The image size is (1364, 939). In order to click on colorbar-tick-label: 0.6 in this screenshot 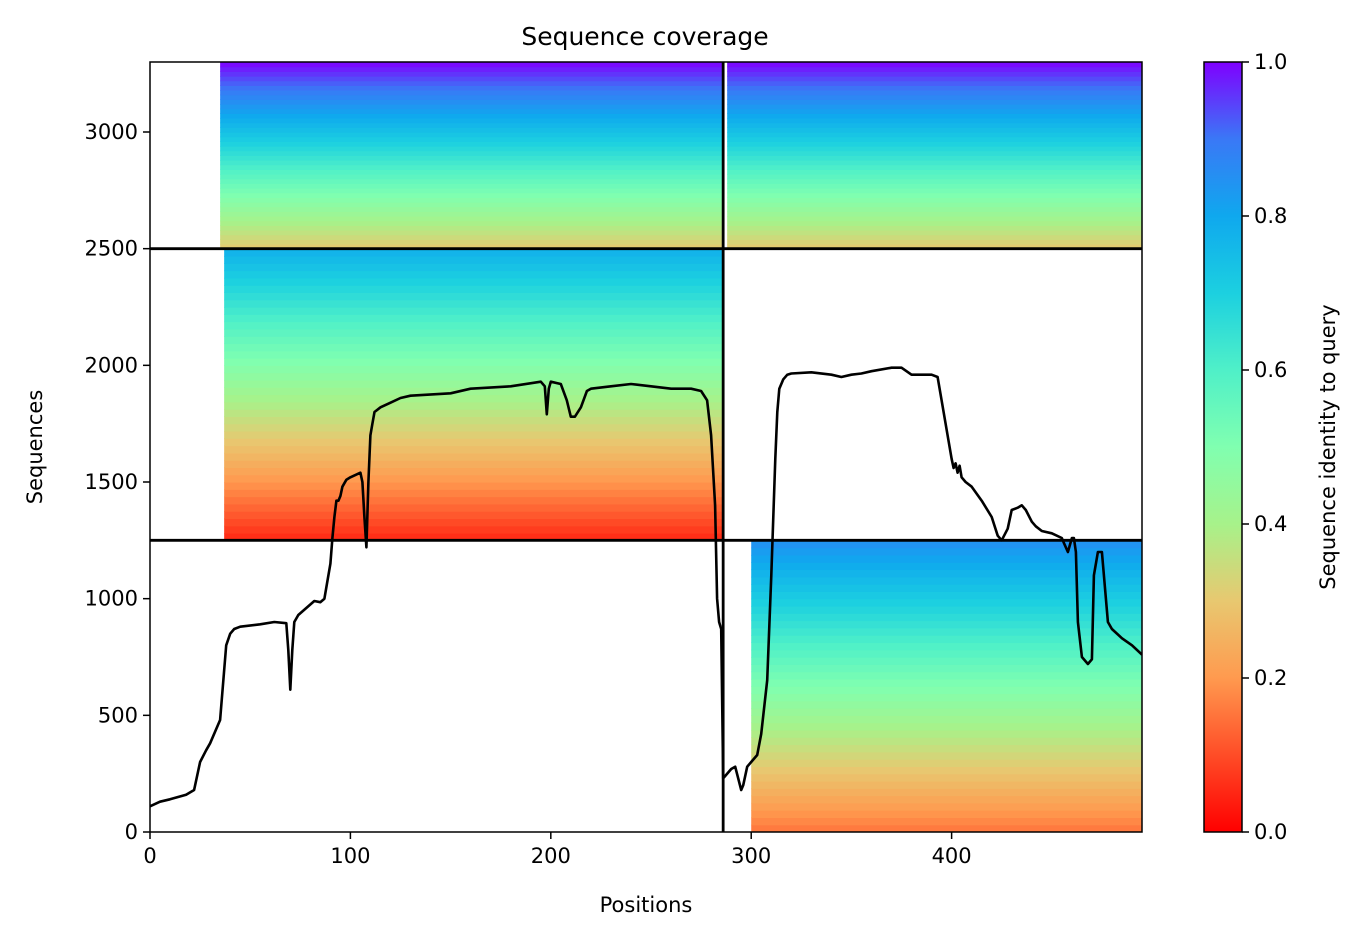, I will do `click(1270, 370)`.